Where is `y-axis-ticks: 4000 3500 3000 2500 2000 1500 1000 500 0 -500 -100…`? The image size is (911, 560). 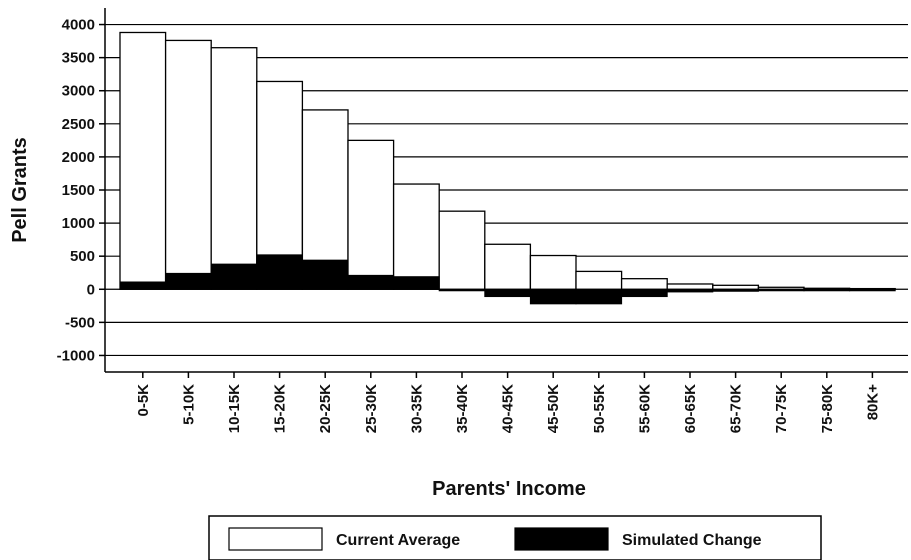 y-axis-ticks: 4000 3500 3000 2500 2000 1500 1000 500 0 -500 -100… is located at coordinates (81, 190).